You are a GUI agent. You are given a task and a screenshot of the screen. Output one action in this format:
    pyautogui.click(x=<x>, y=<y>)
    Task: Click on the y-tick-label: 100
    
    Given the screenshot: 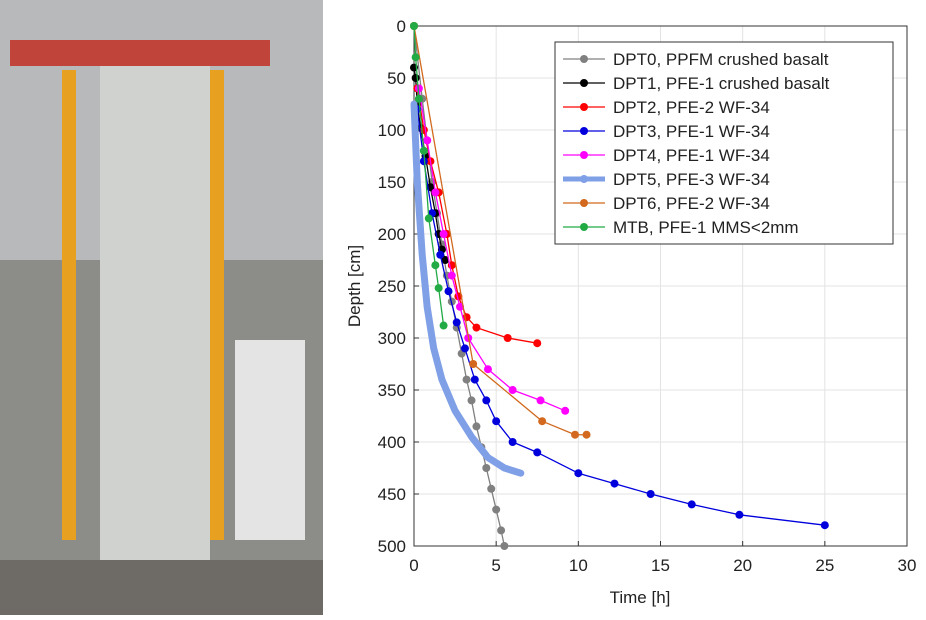 What is the action you would take?
    pyautogui.click(x=392, y=130)
    